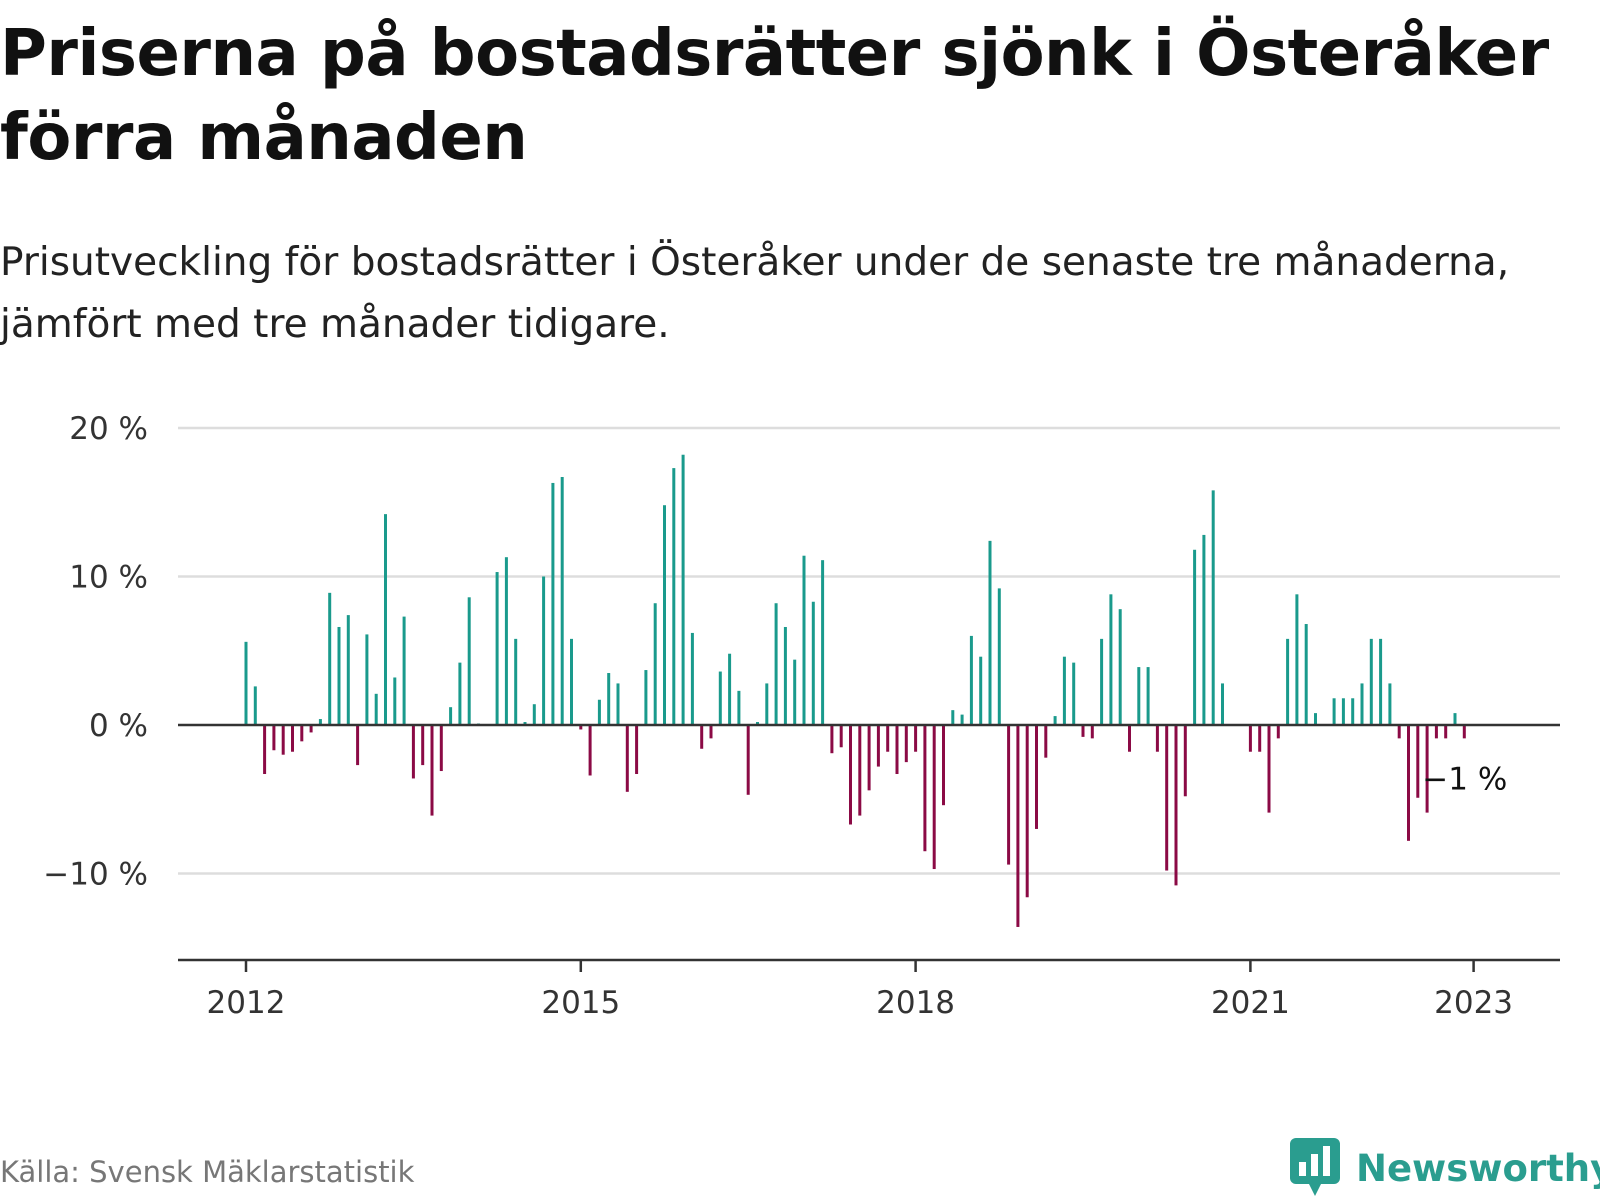 This screenshot has width=1600, height=1200. I want to click on x-tick-label: 2012, so click(246, 1003).